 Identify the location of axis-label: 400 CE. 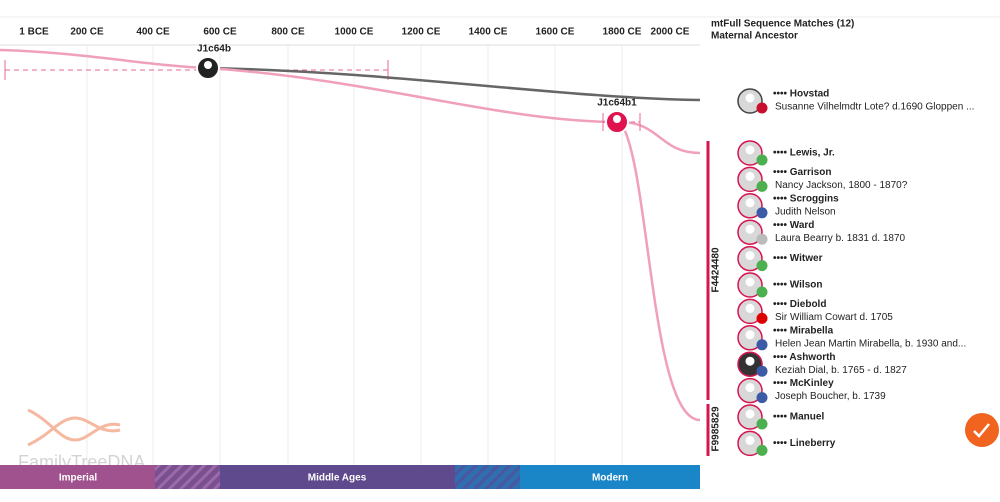
(153, 32).